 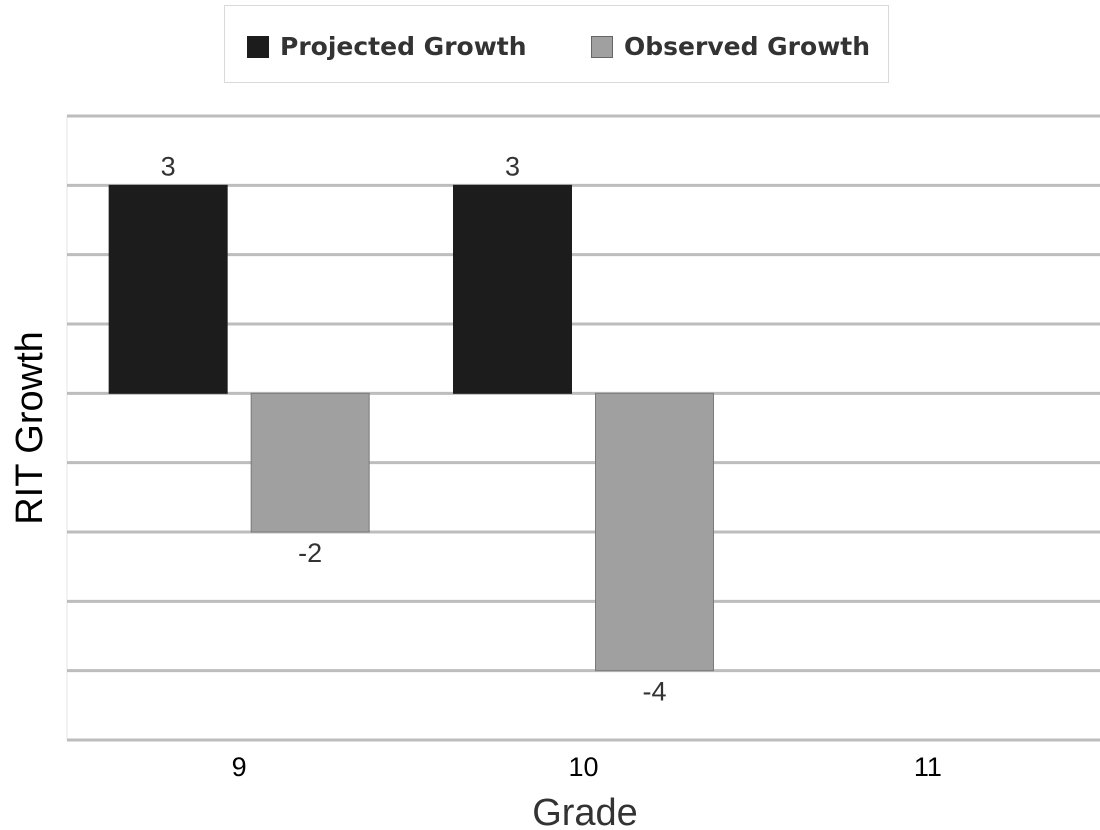 I want to click on x-tick-label-9: 9, so click(x=239, y=767).